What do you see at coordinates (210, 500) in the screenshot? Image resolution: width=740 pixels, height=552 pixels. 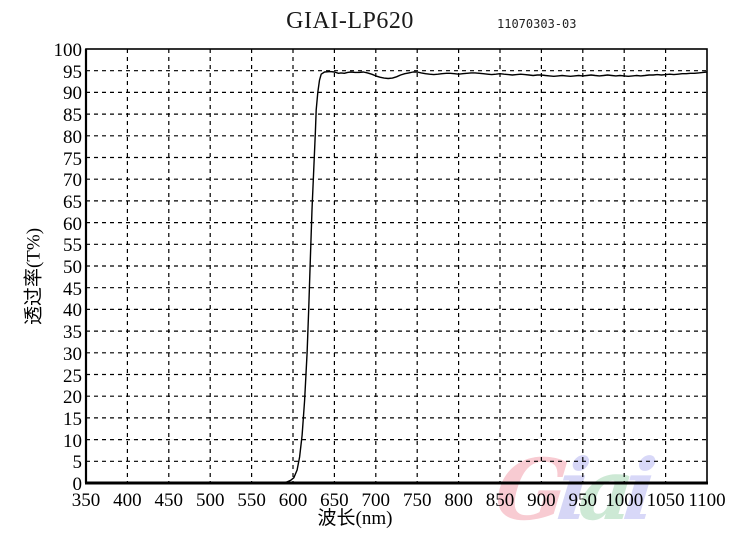 I see `x-tick-label: 500` at bounding box center [210, 500].